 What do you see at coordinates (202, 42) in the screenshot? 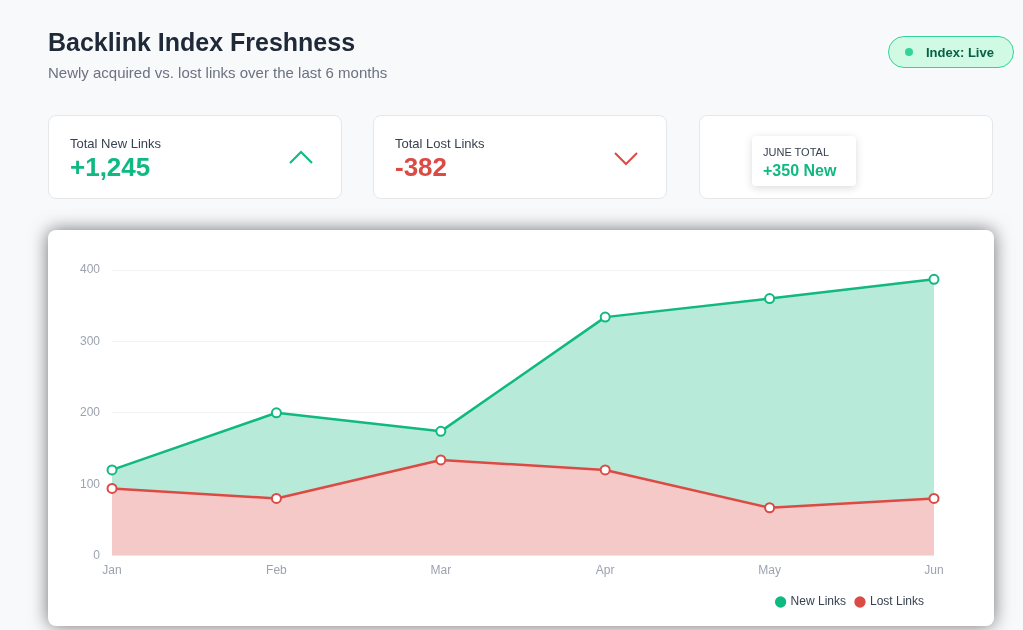
I see `chart-title: Backlink Index Freshness` at bounding box center [202, 42].